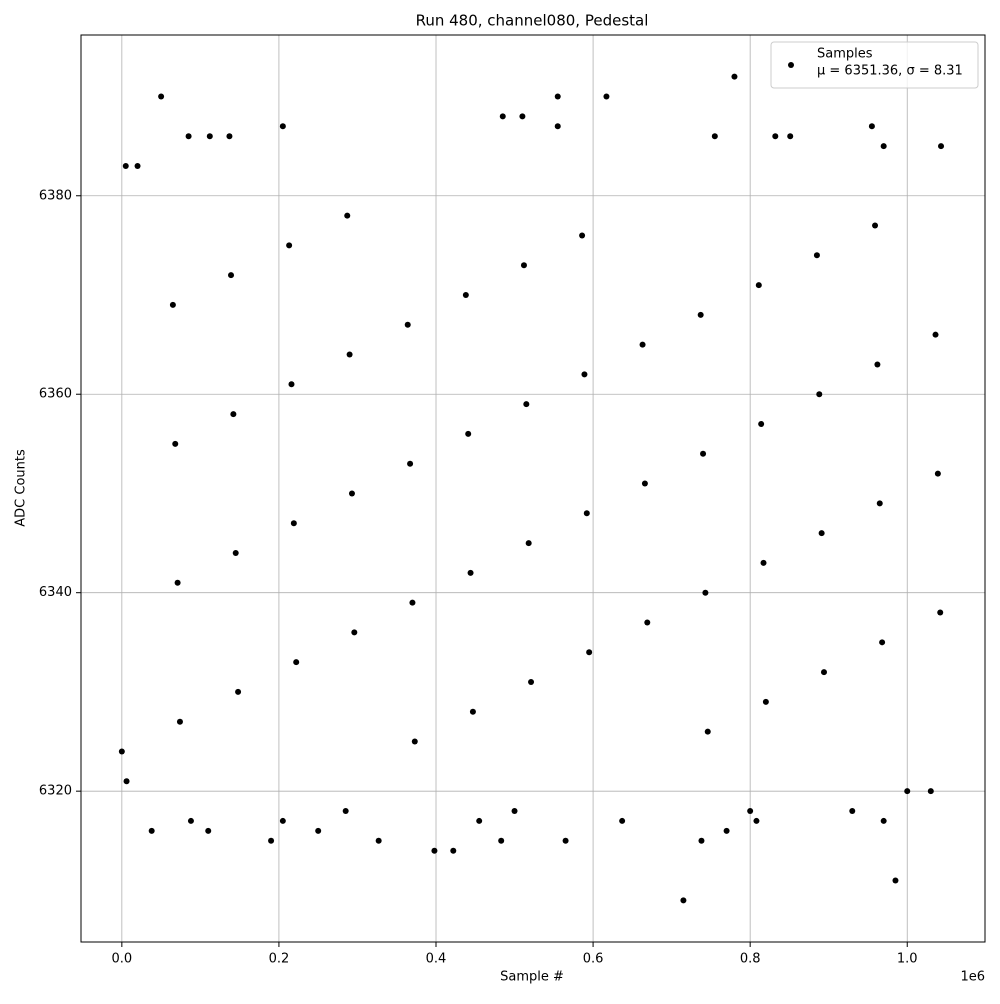 The width and height of the screenshot is (1000, 1004). I want to click on x-tick-label: 0.2, so click(279, 959).